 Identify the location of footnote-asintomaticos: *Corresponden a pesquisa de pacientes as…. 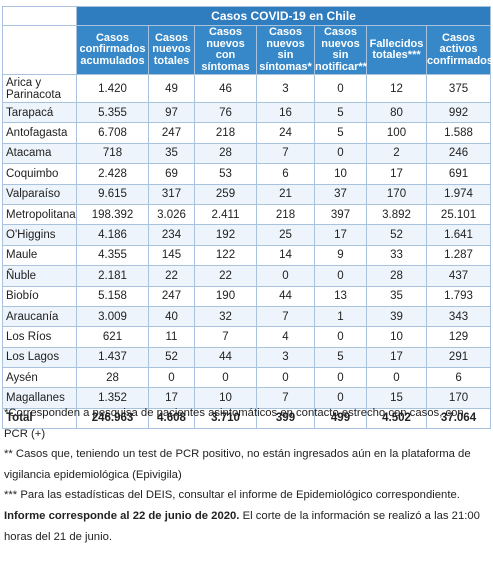
(234, 423).